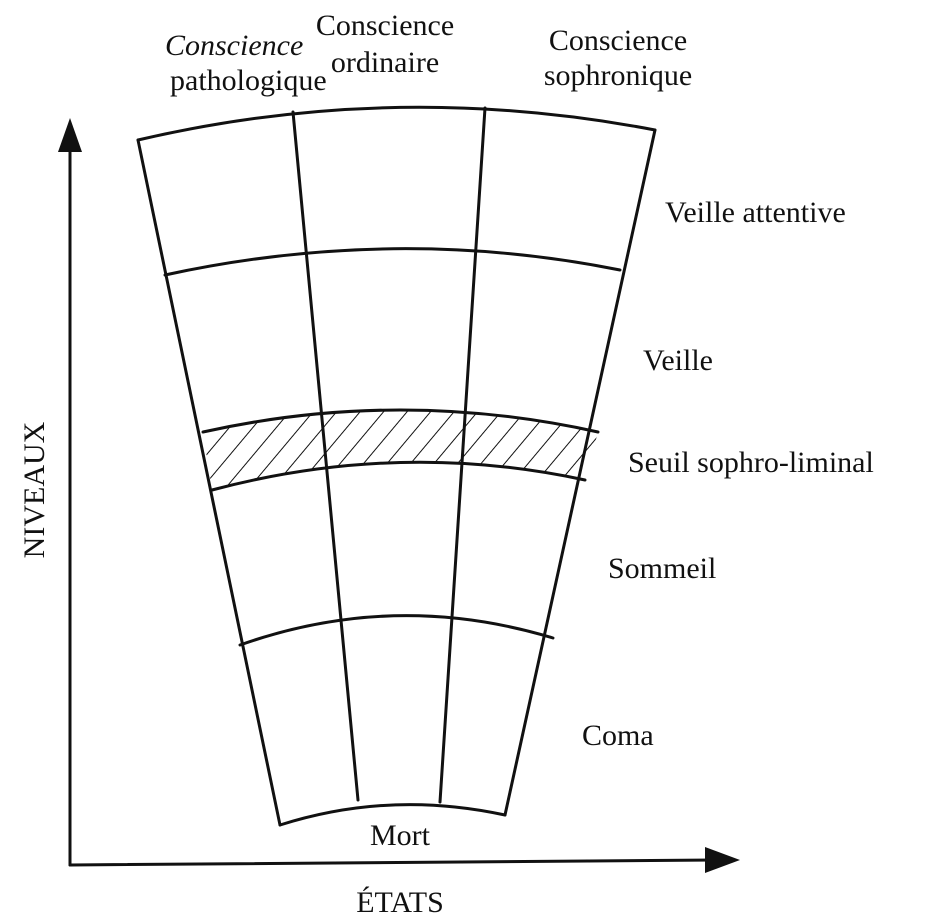 Image resolution: width=925 pixels, height=924 pixels. I want to click on x-axis, so click(392, 862).